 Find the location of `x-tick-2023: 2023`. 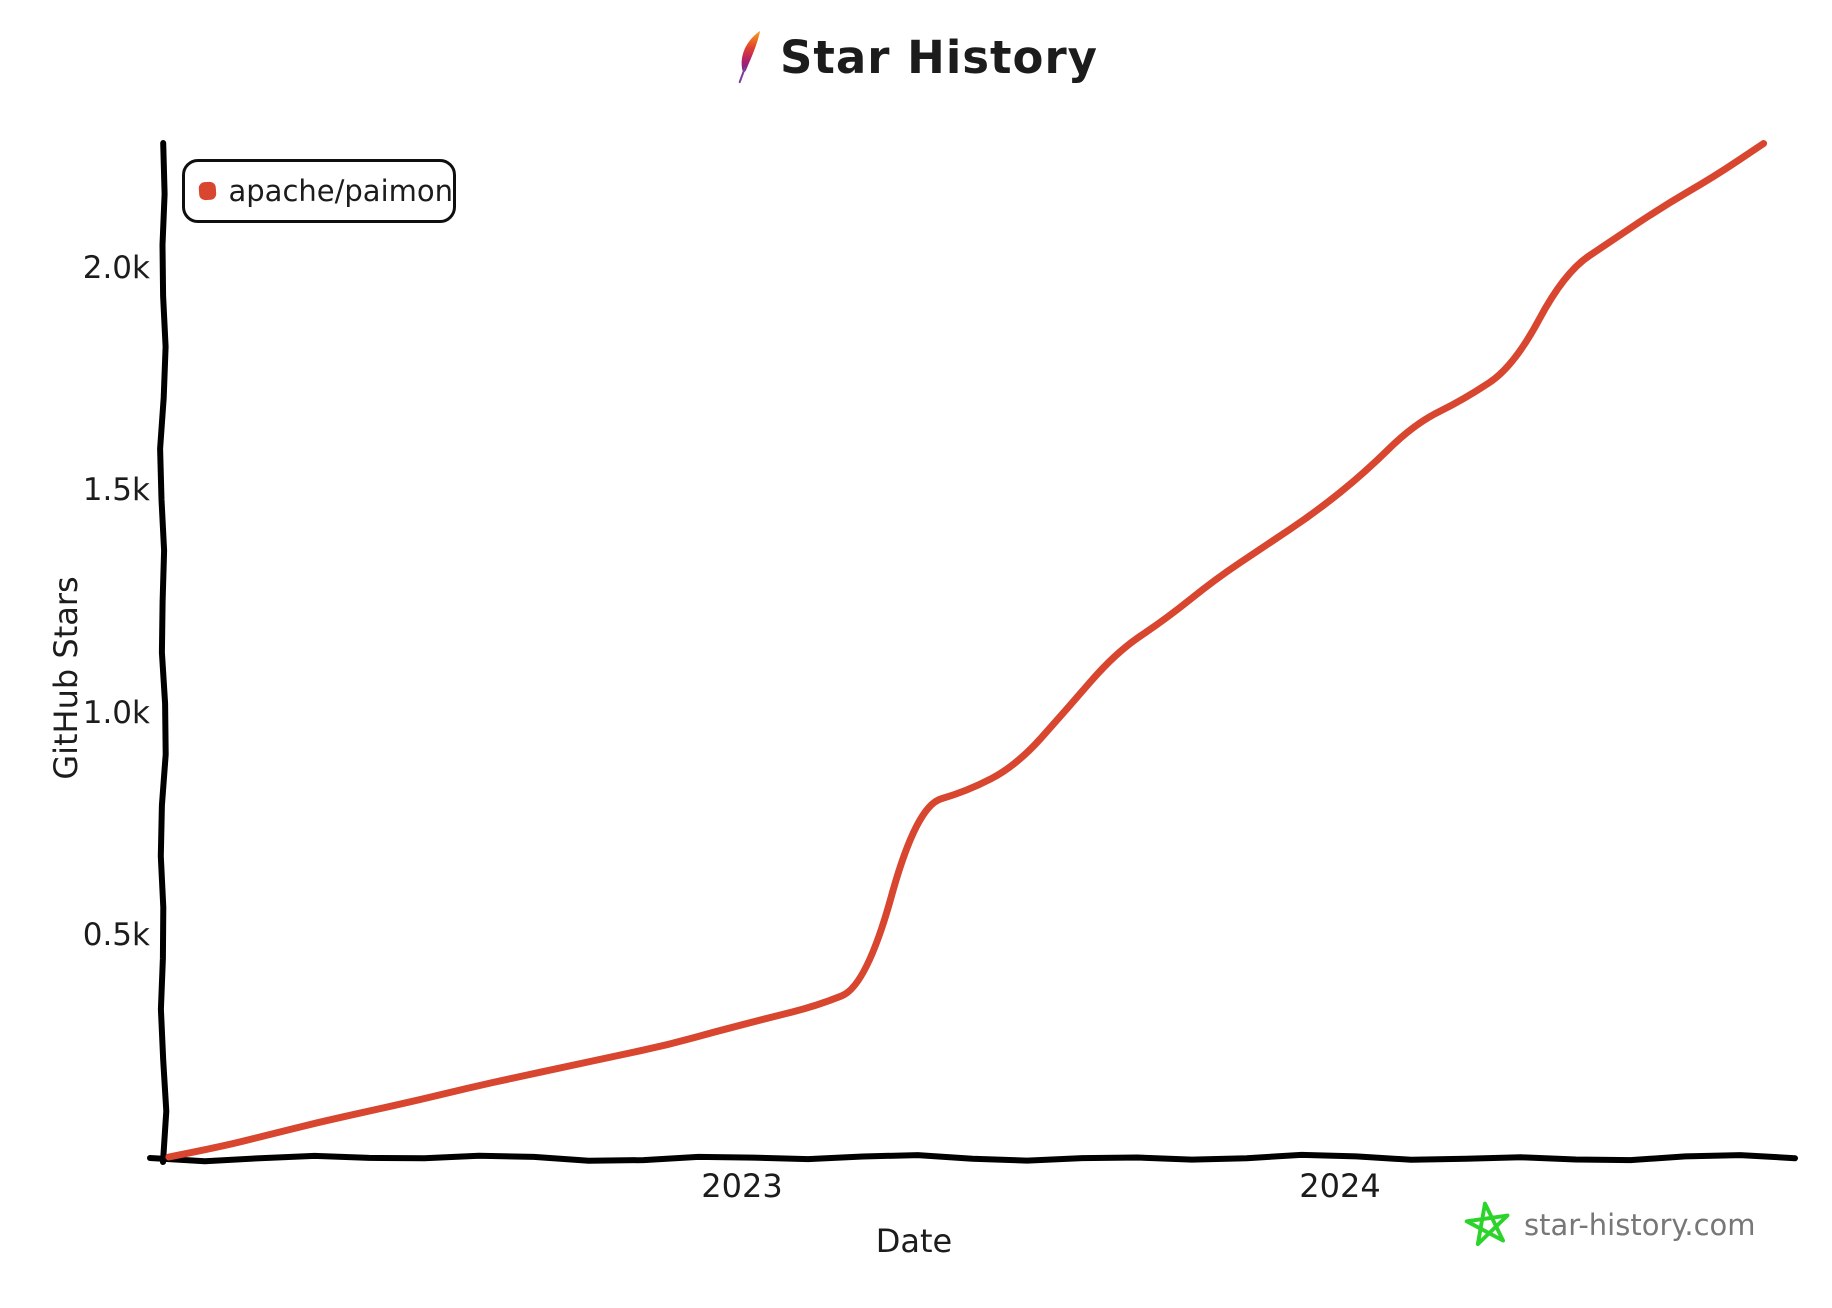

x-tick-2023: 2023 is located at coordinates (742, 1186).